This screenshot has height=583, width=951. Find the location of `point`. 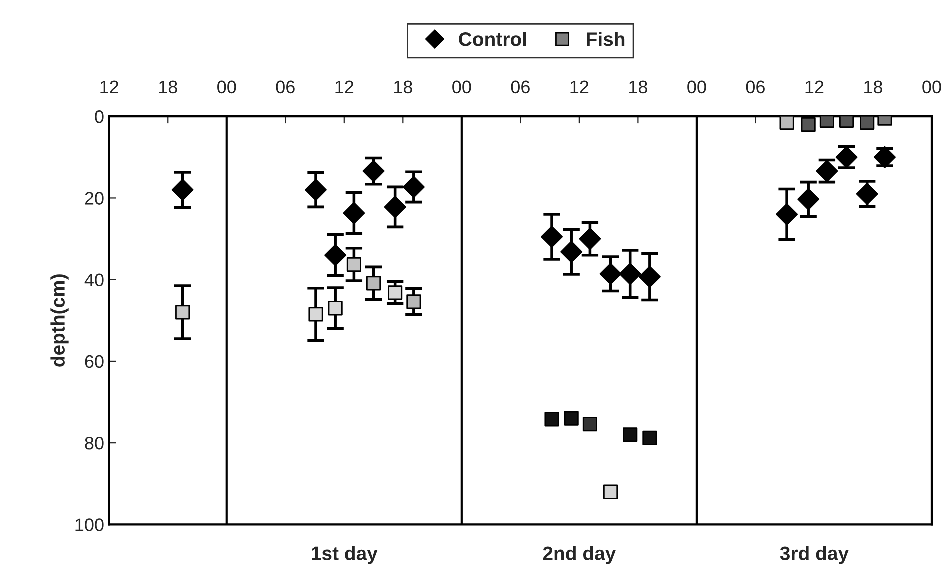

point is located at coordinates (867, 123).